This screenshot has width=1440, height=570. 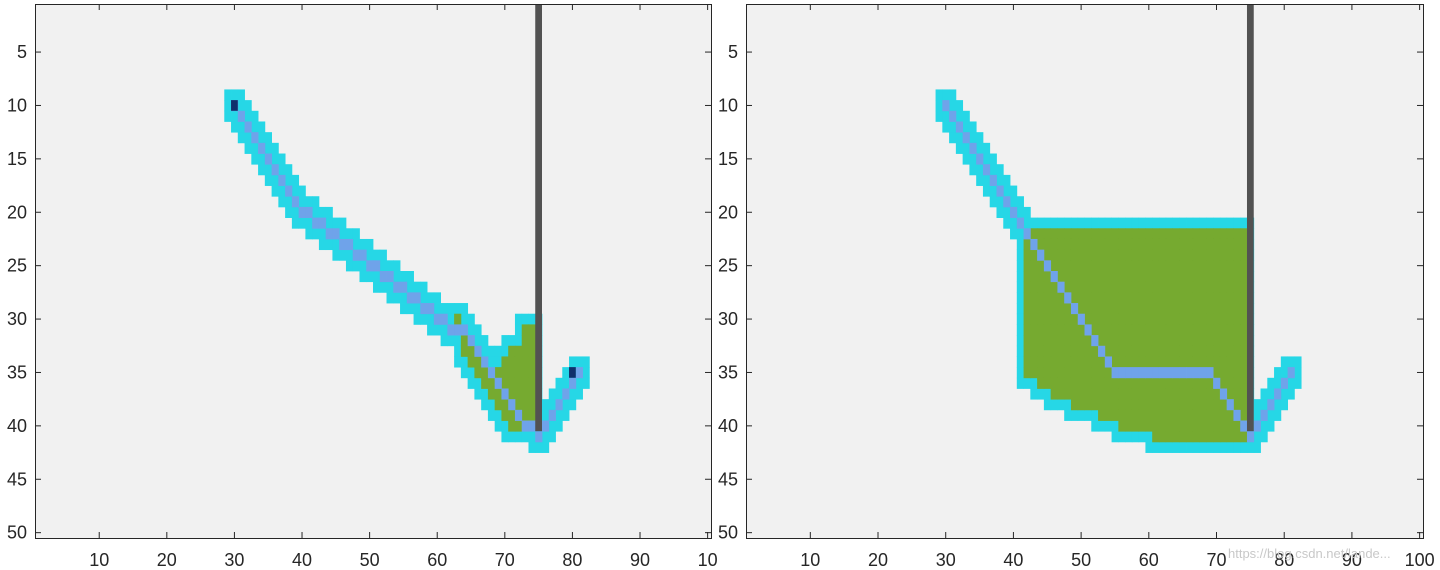 I want to click on x-tick-label: 90, so click(x=1352, y=560).